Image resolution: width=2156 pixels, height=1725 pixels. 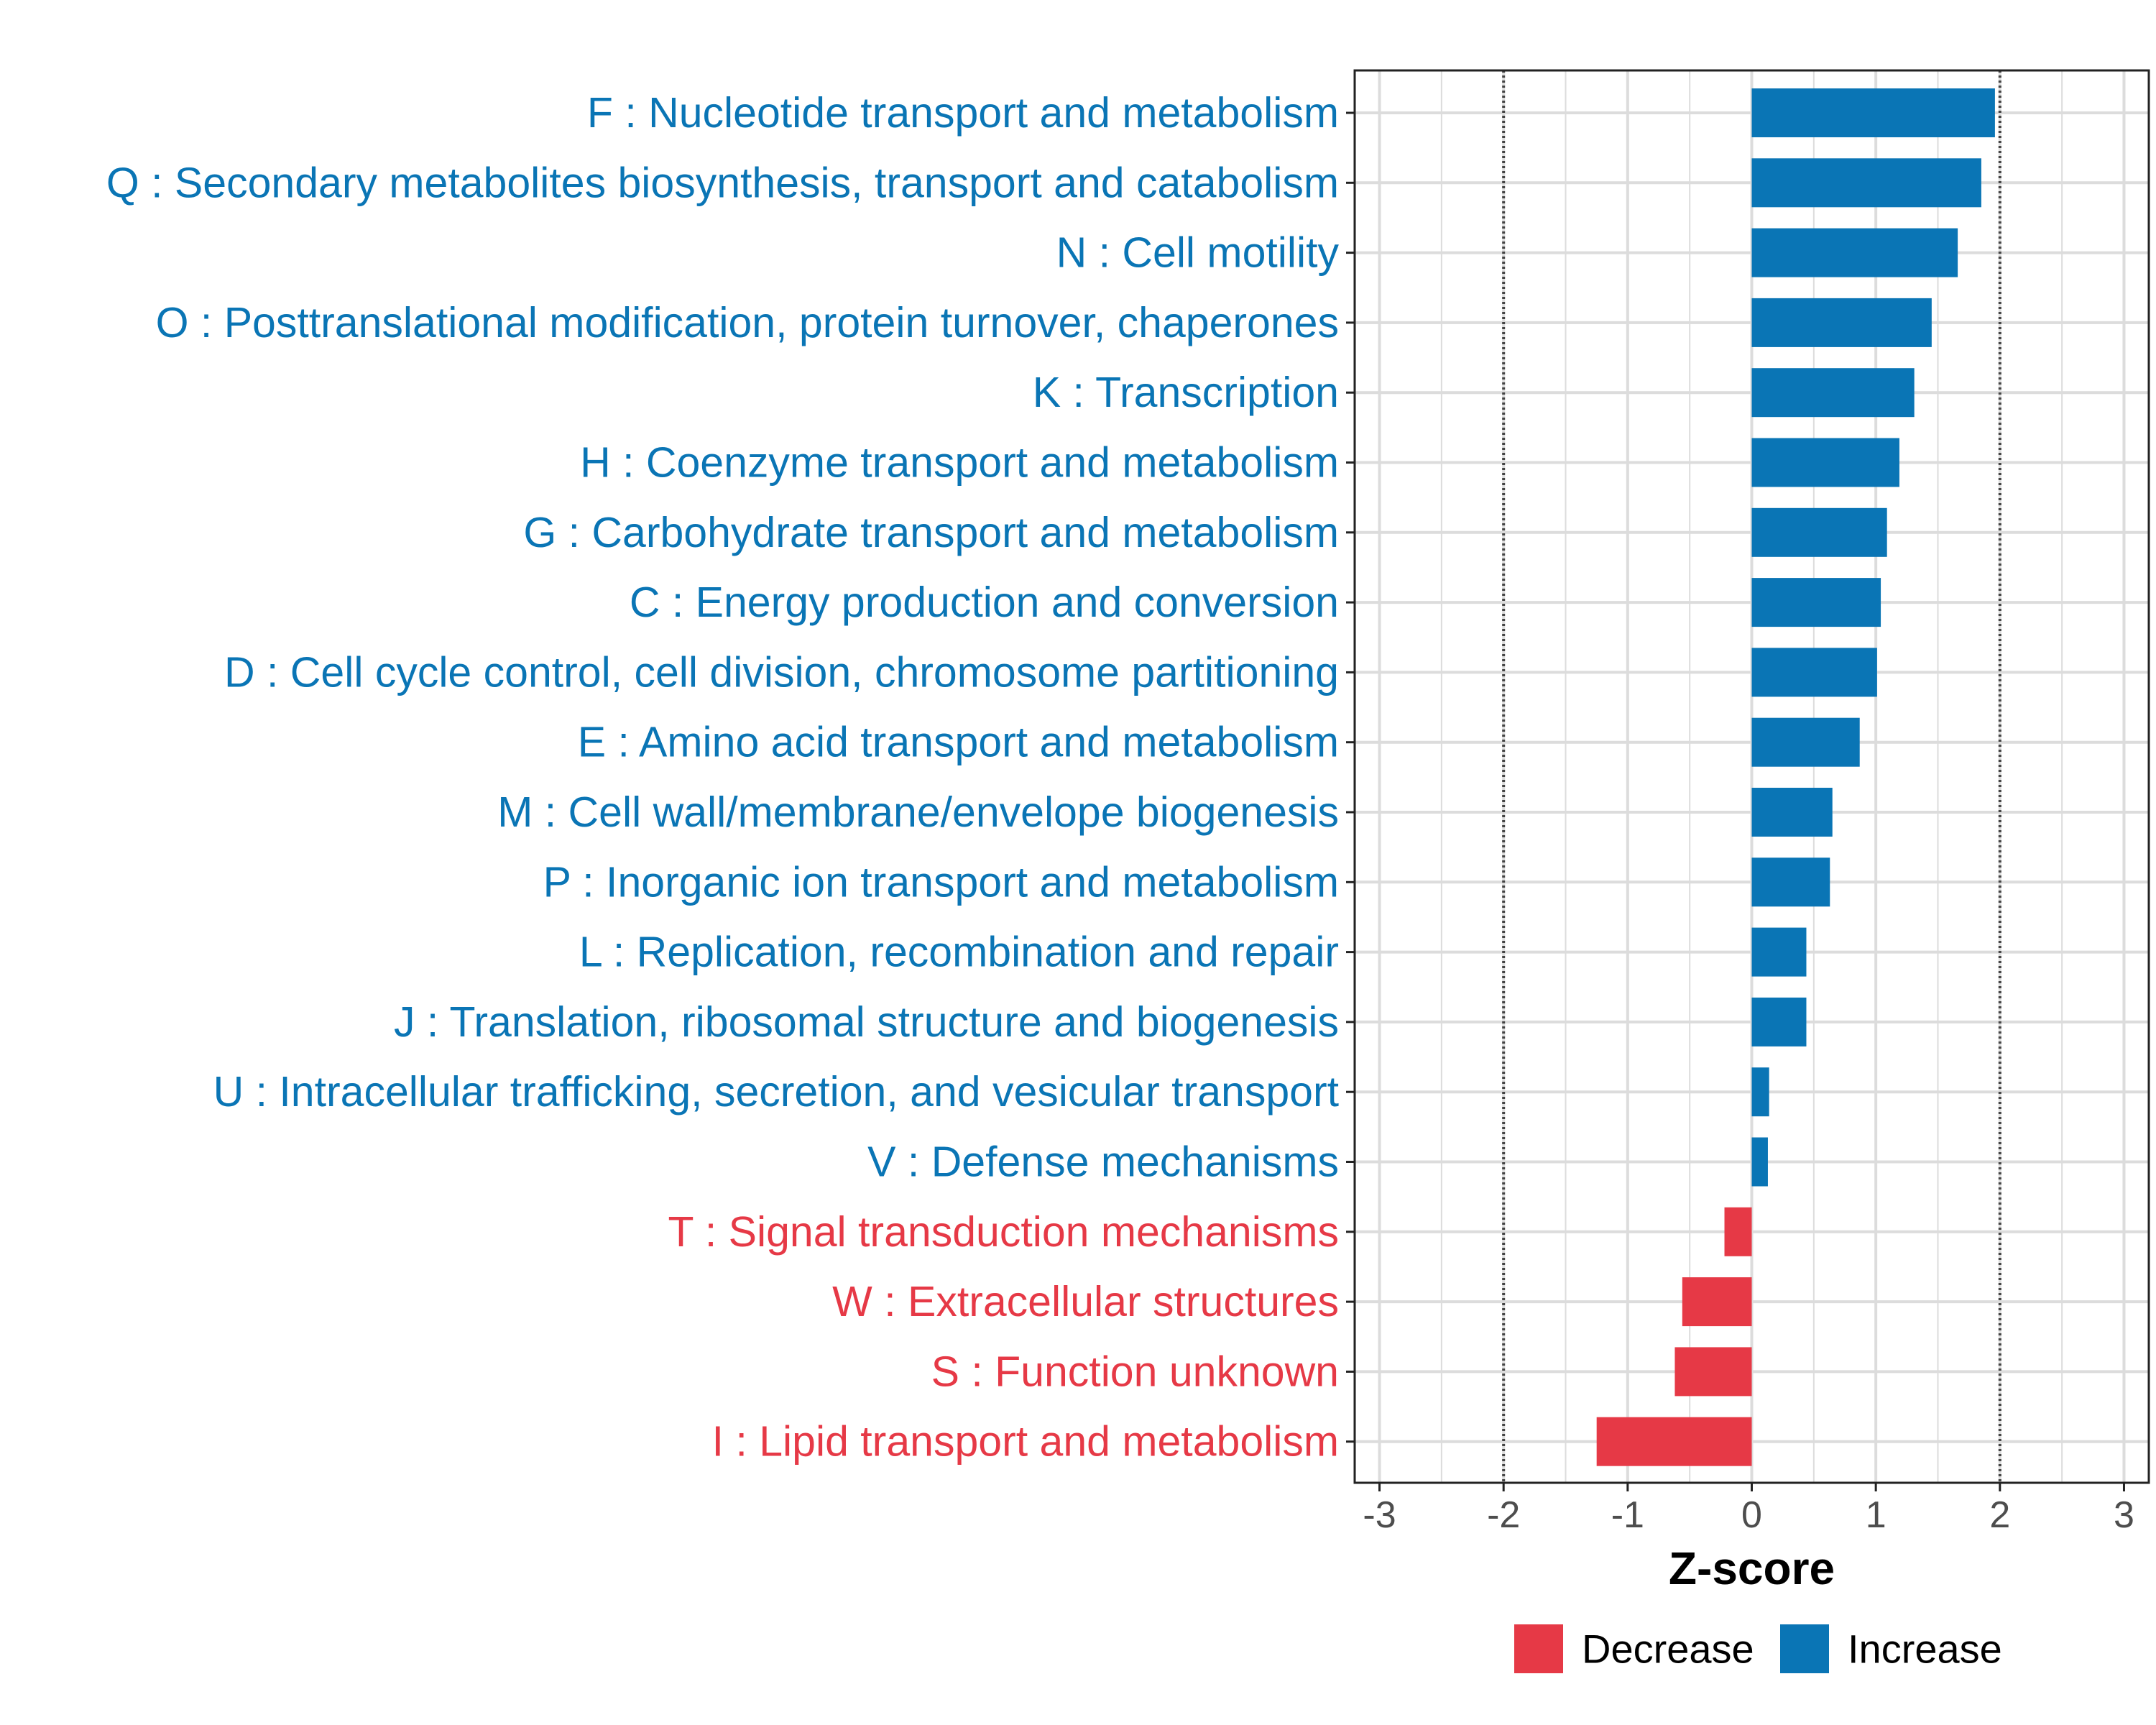 What do you see at coordinates (1025, 1442) in the screenshot?
I see `category-label: I : Lipid transport and metabolism` at bounding box center [1025, 1442].